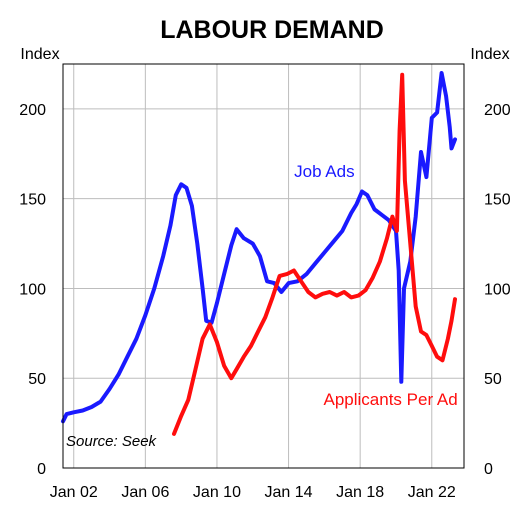  Describe the element at coordinates (497, 289) in the screenshot. I see `right-tick-label-100: 100` at that location.